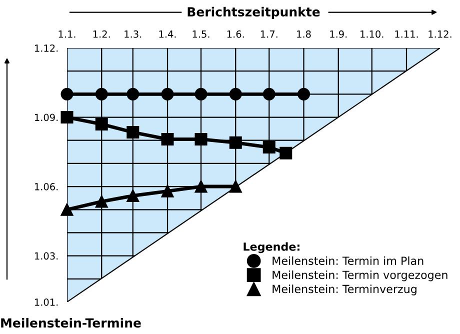  Describe the element at coordinates (167, 34) in the screenshot. I see `x-tick-label: 1.4.` at that location.